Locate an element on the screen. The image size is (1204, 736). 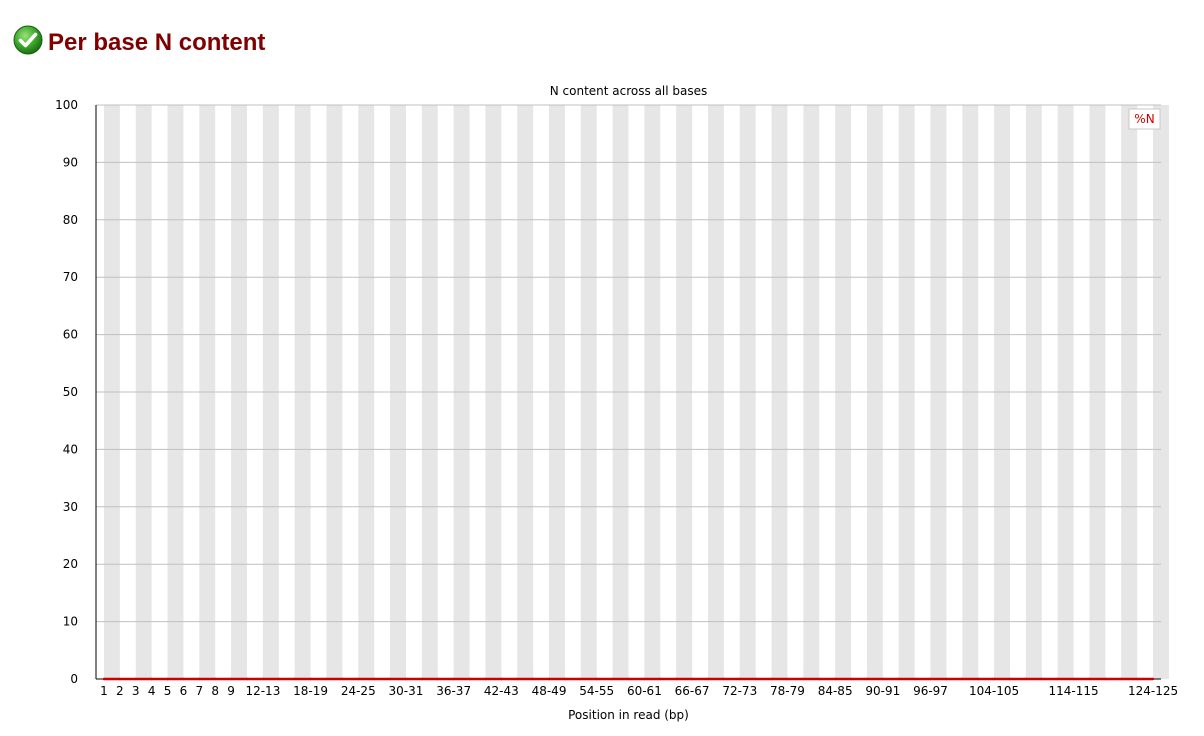
x-tick-label: 2 is located at coordinates (120, 691).